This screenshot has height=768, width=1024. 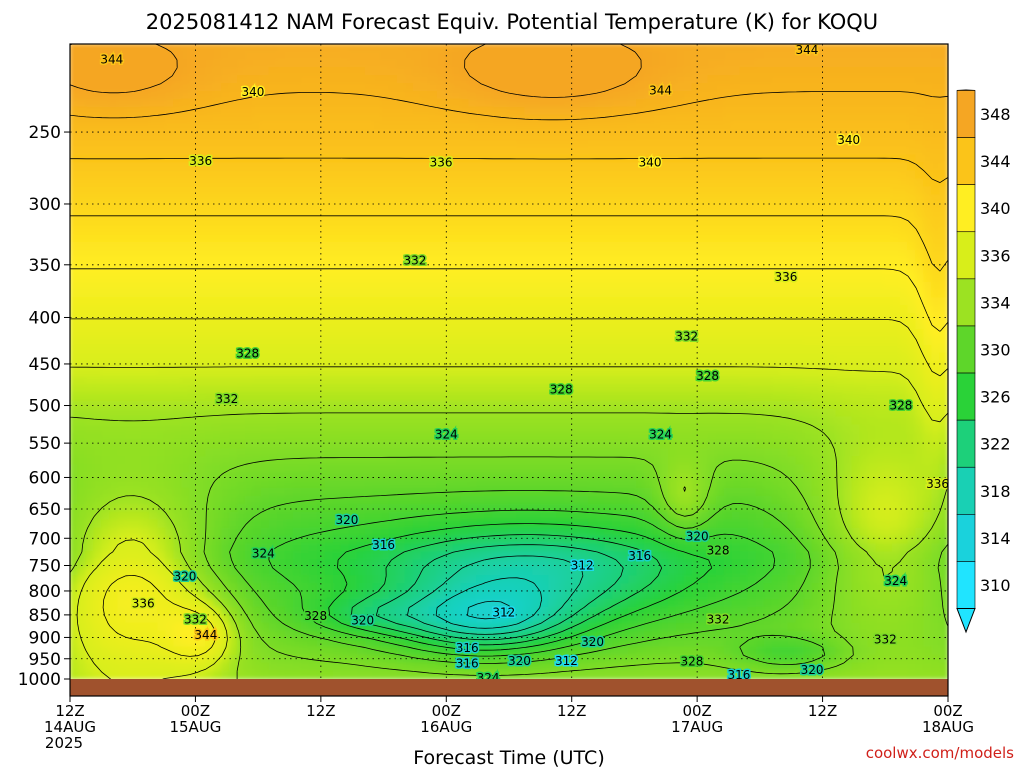 I want to click on y-tick-label: 450, so click(x=45, y=365).